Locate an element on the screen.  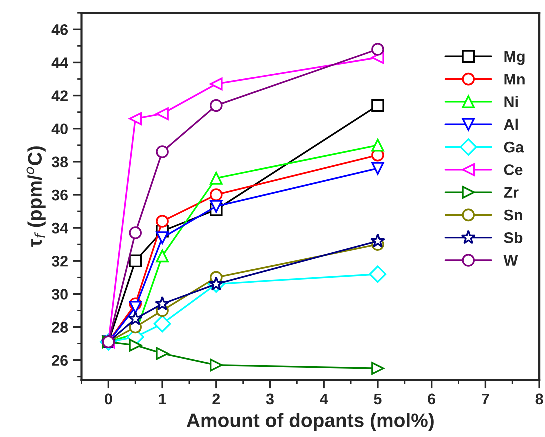
legend-label: Mg is located at coordinates (514, 58).